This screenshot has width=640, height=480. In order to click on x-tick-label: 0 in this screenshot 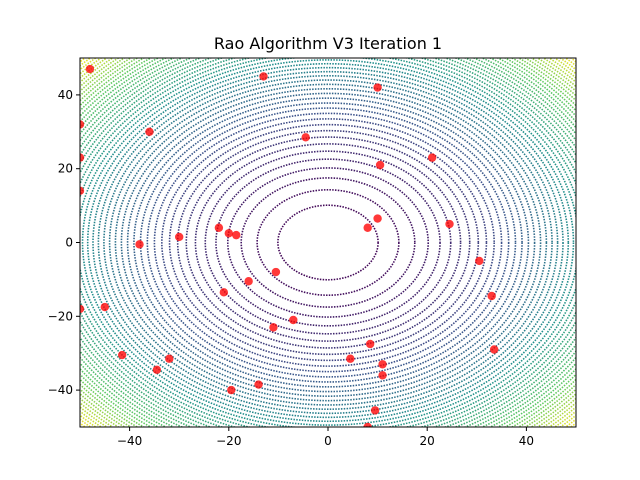, I will do `click(328, 441)`.